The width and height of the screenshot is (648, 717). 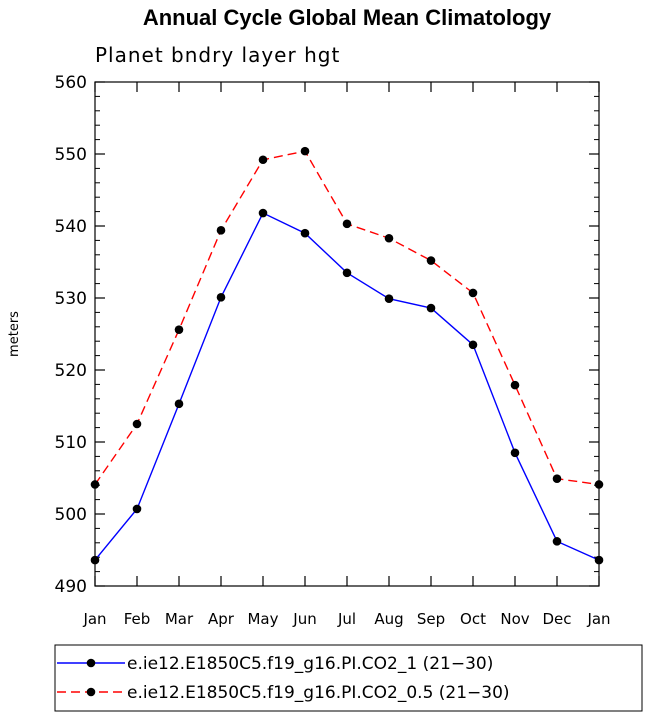 I want to click on y-axis-label: meters, so click(x=14, y=334).